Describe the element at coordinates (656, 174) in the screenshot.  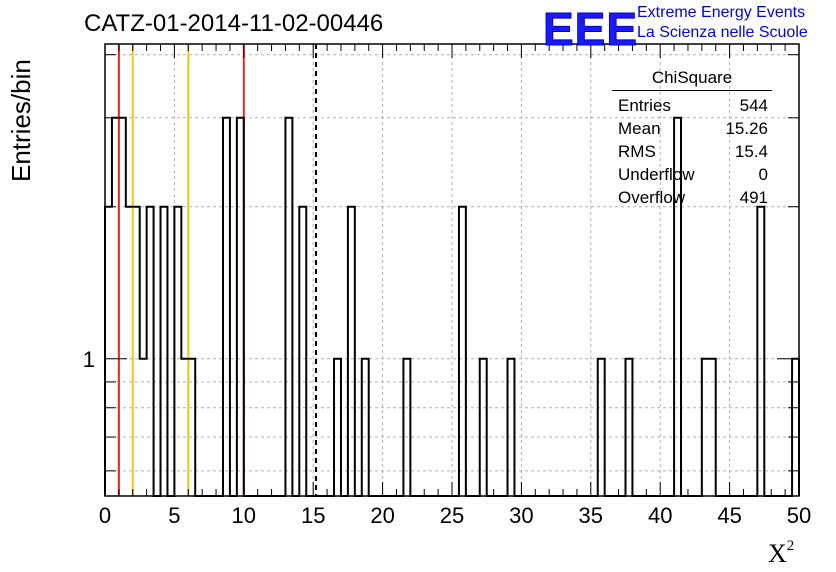
I see `stats-label: Underflow` at that location.